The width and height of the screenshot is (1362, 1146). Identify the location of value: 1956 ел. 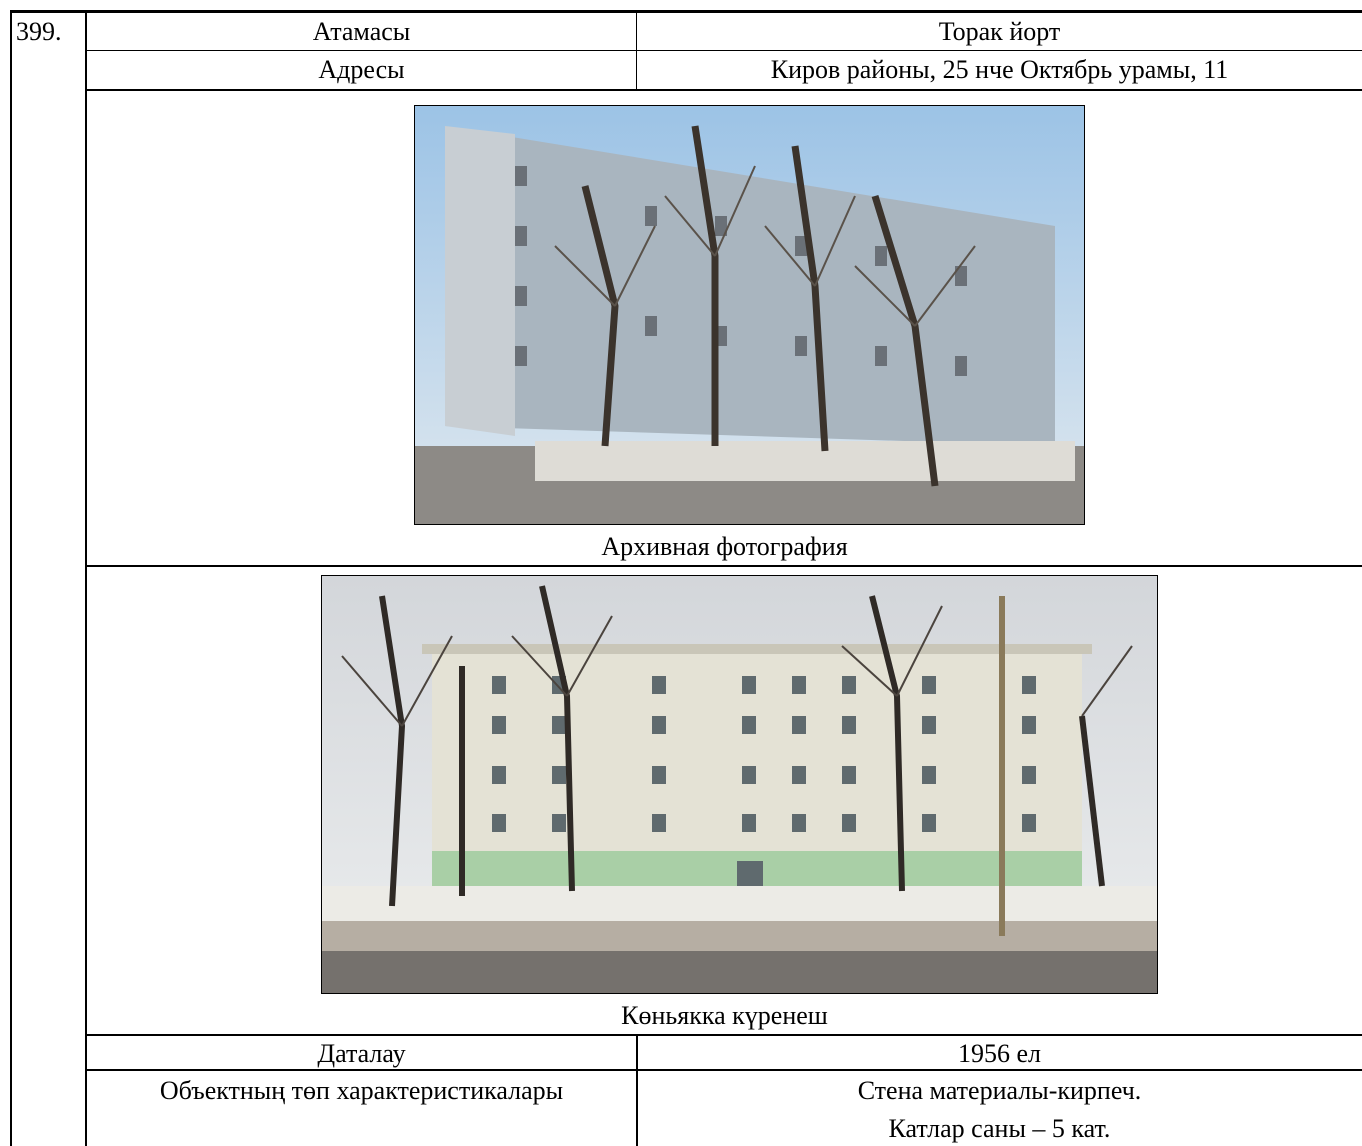
(999, 1053).